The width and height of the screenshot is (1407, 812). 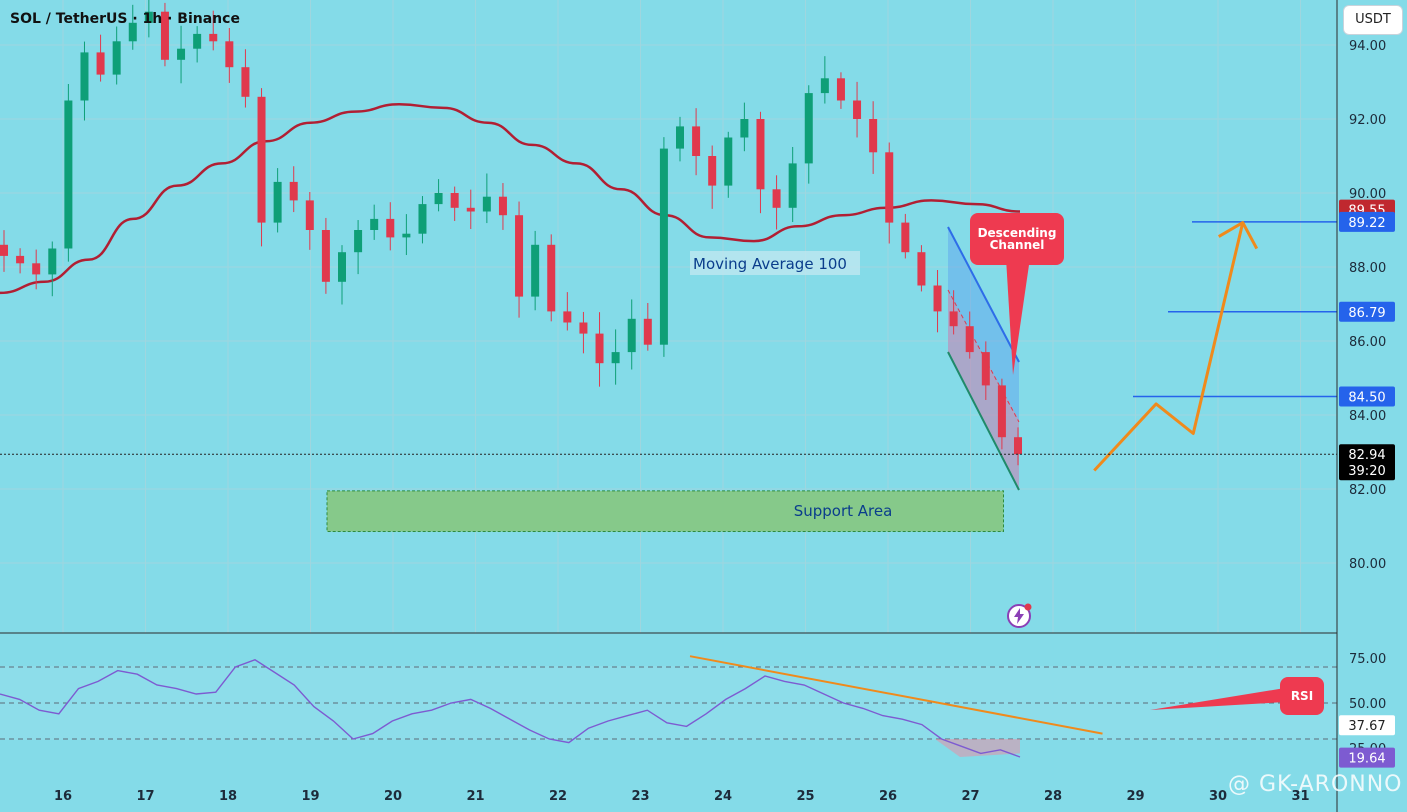 What do you see at coordinates (682, 796) in the screenshot?
I see `time-axis: 16 17 18 19 20 21 22 23 24 25 26 27 28 29 30 31` at bounding box center [682, 796].